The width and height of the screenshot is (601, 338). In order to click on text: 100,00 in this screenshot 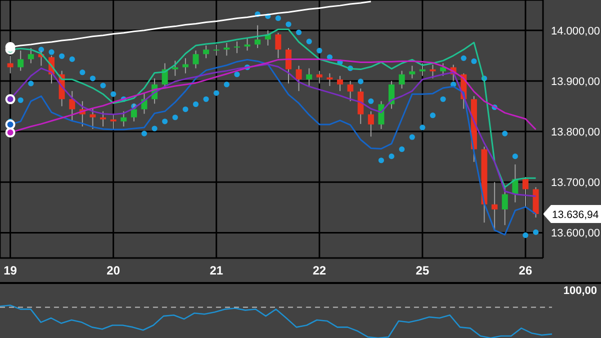, I will do `click(580, 291)`.